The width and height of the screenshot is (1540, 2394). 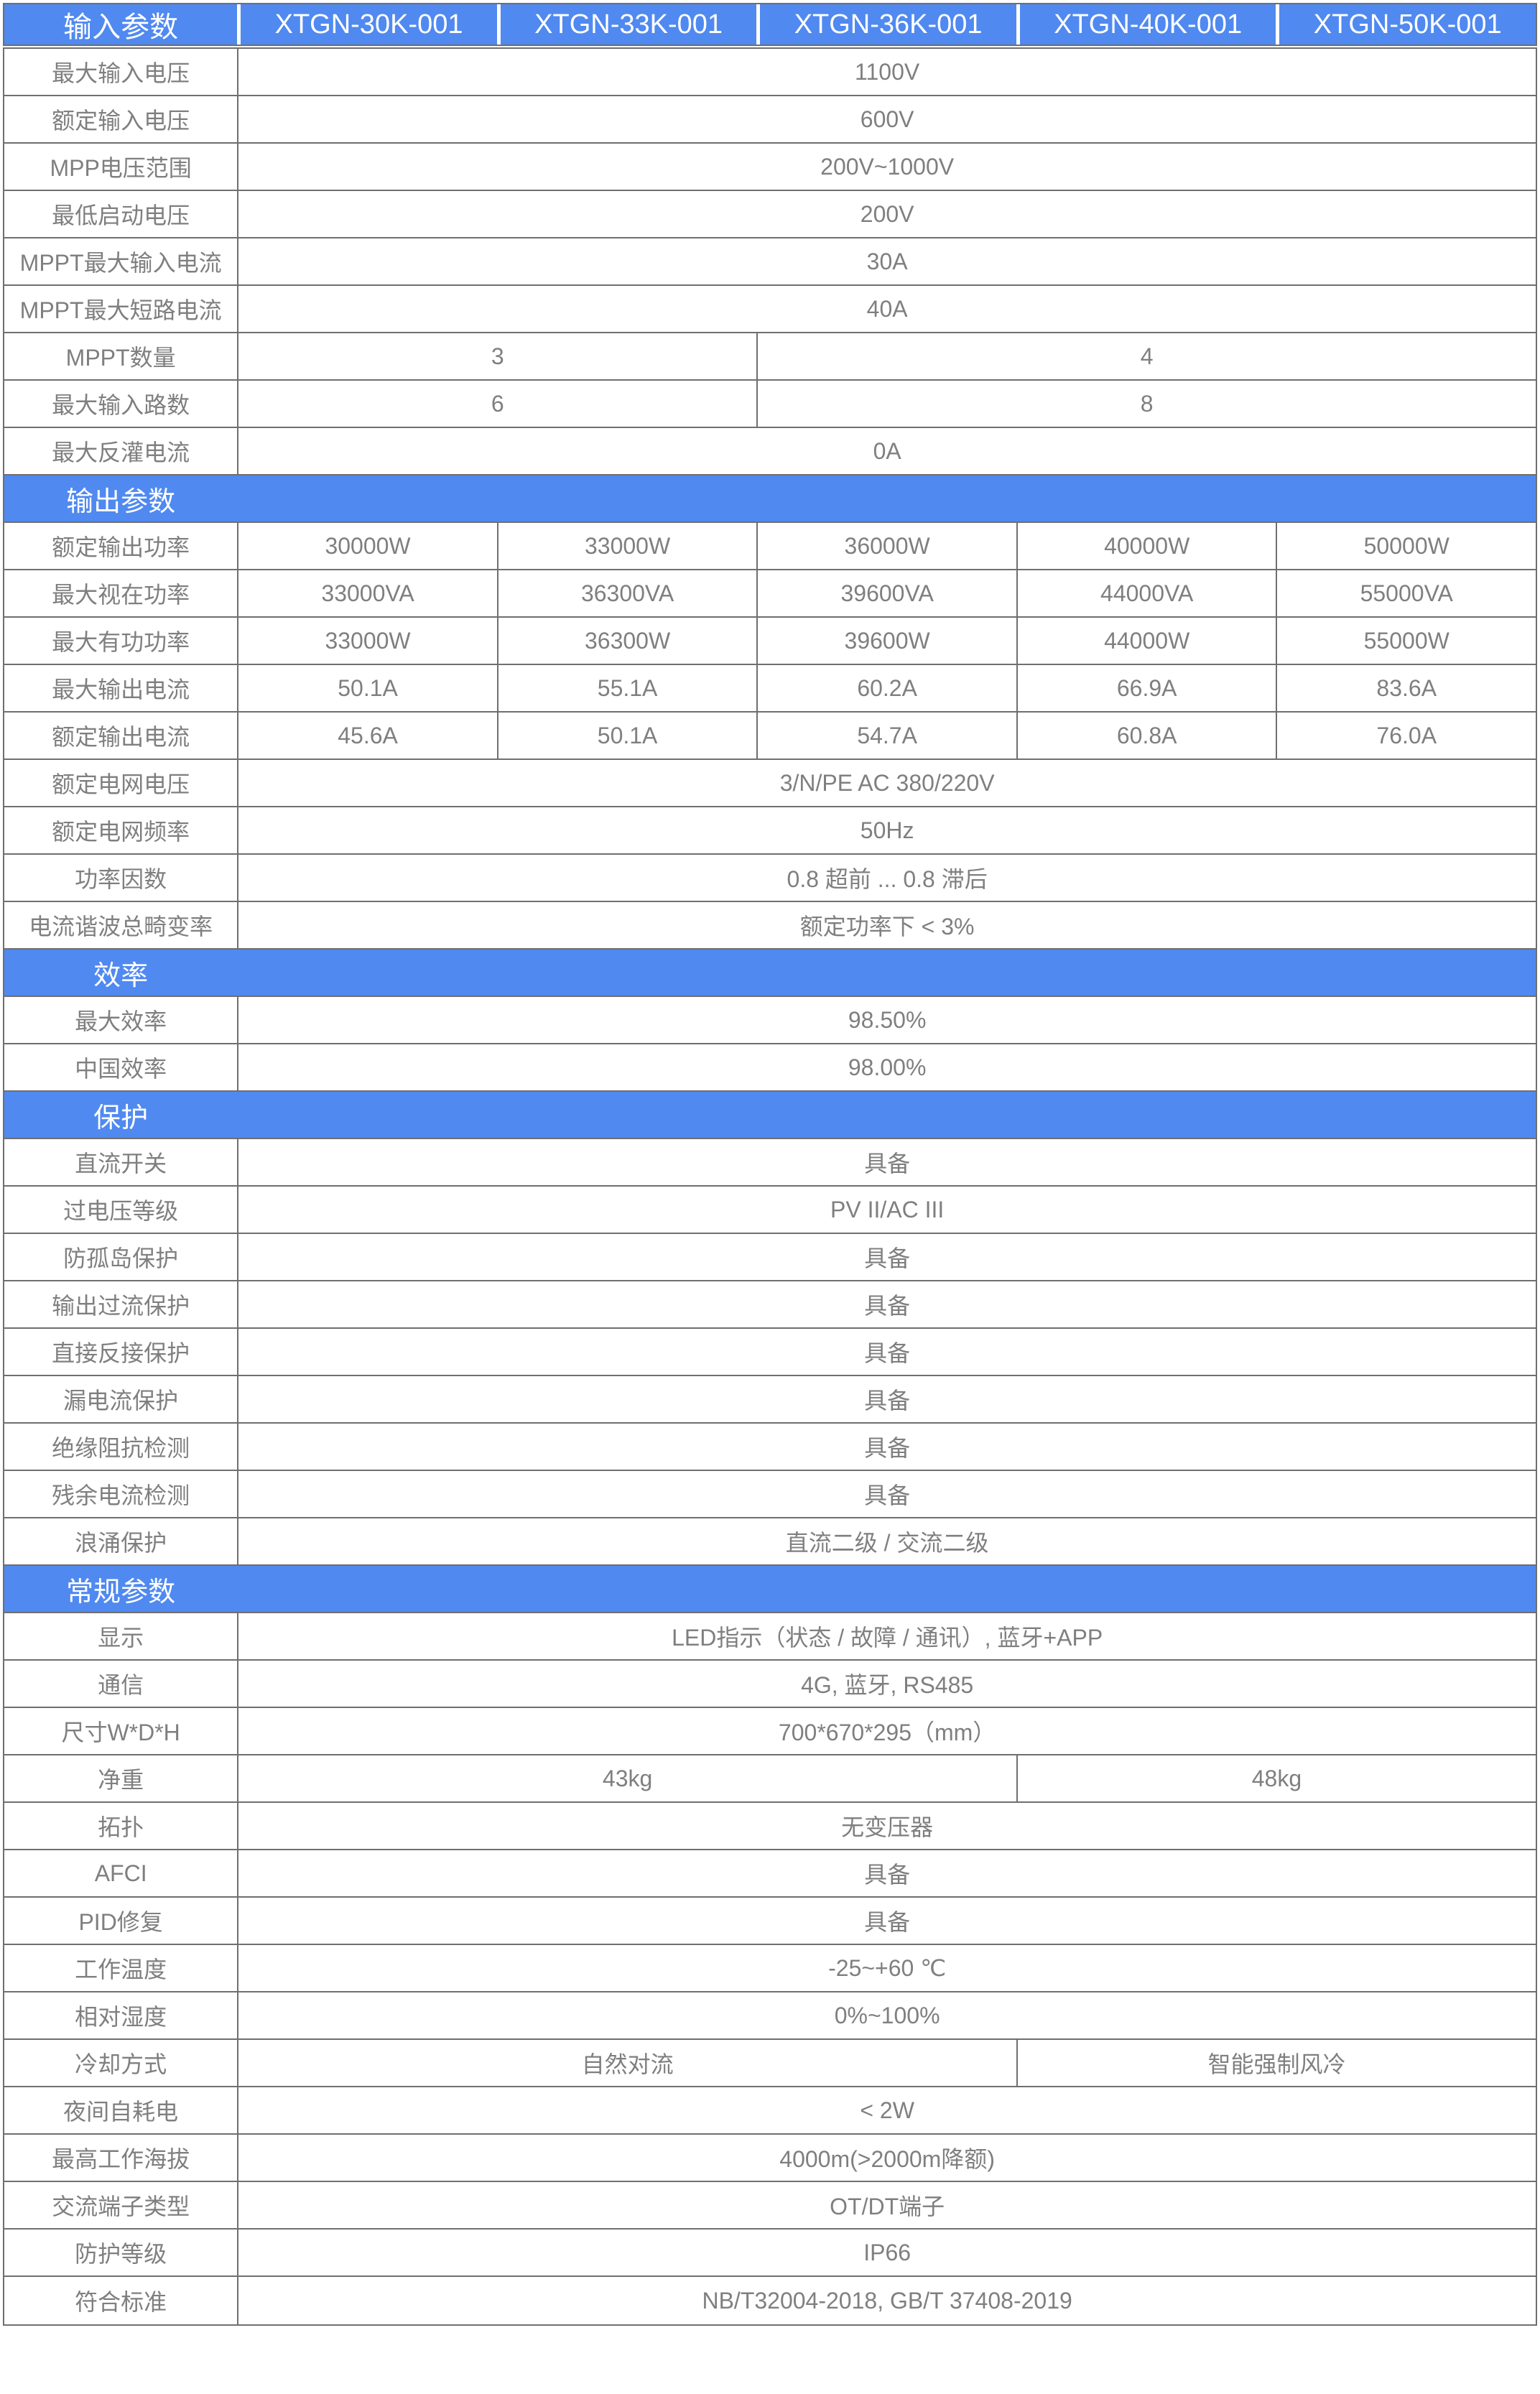 What do you see at coordinates (770, 214) in the screenshot?
I see `table-row: 最低启动电压 200V` at bounding box center [770, 214].